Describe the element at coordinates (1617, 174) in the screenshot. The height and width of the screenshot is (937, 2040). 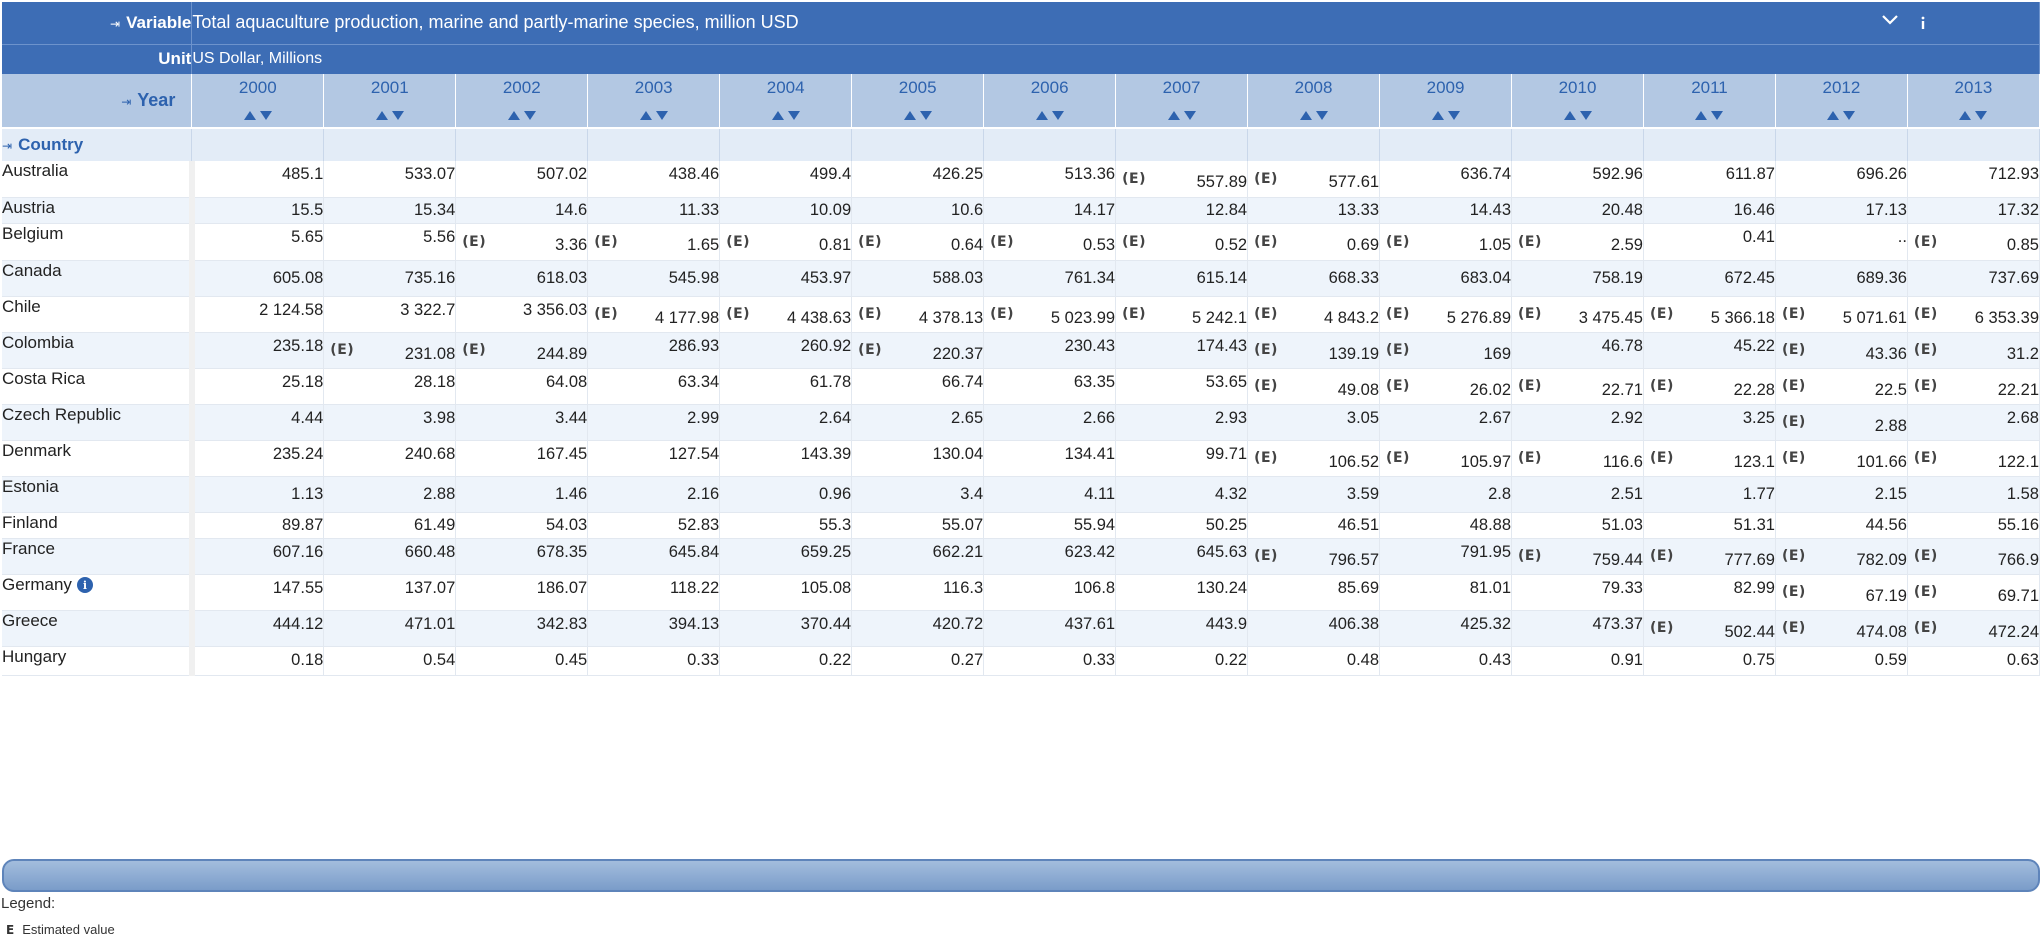
I see `value-text: 592.96` at that location.